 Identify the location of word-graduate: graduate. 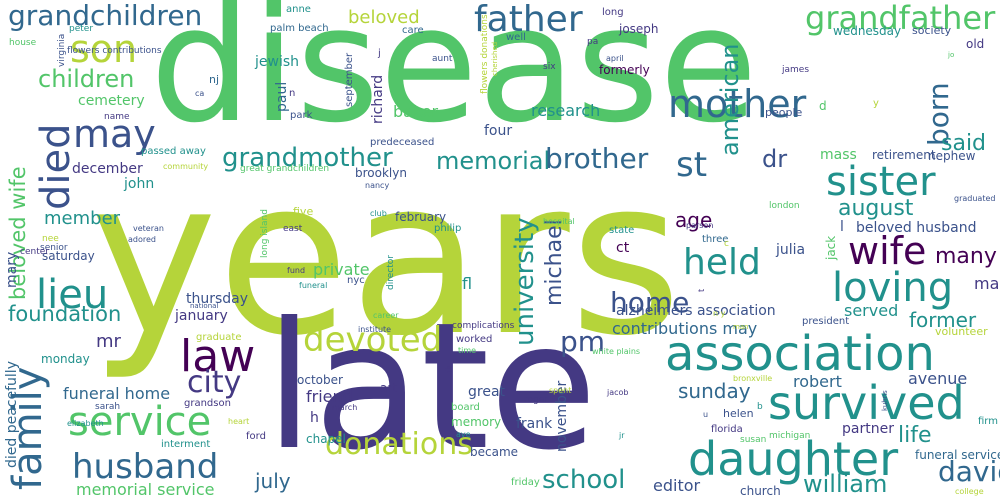
(219, 337).